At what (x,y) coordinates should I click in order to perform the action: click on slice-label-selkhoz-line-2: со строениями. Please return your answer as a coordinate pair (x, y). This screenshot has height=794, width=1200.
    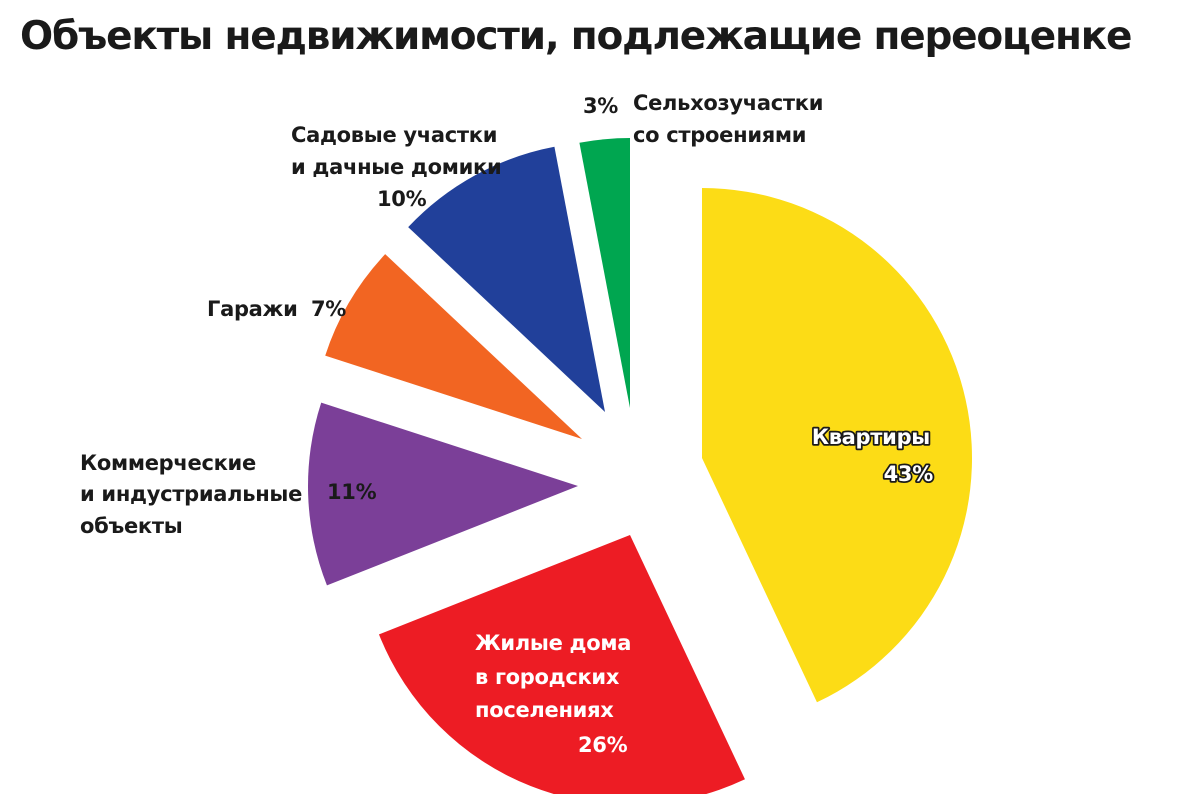
    Looking at the image, I should click on (719, 135).